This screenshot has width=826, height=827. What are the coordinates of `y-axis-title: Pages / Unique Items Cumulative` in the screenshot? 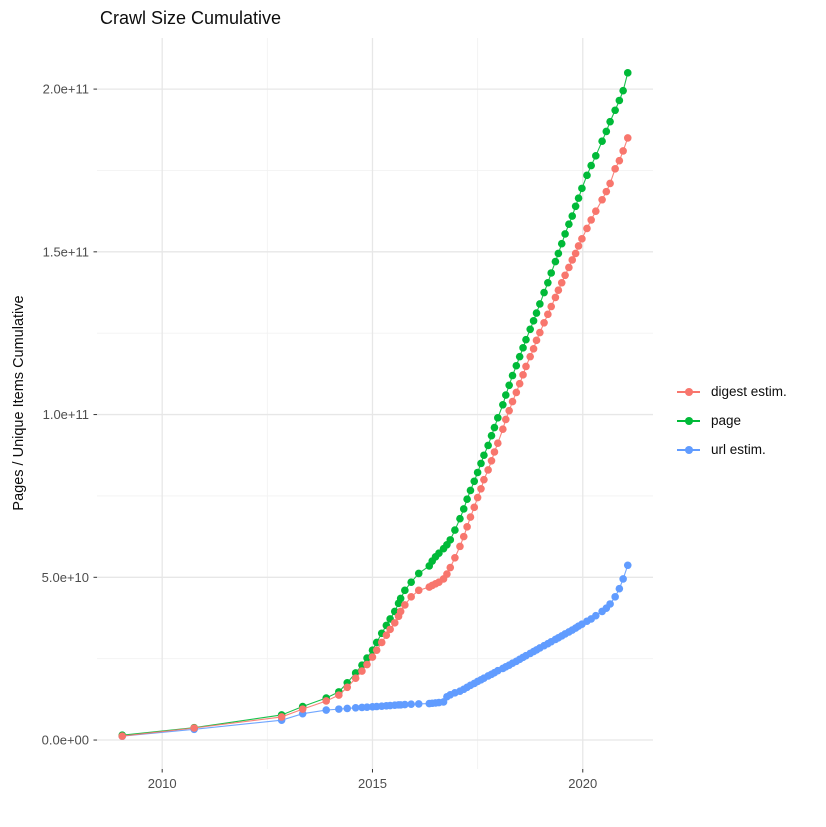 It's located at (19, 403).